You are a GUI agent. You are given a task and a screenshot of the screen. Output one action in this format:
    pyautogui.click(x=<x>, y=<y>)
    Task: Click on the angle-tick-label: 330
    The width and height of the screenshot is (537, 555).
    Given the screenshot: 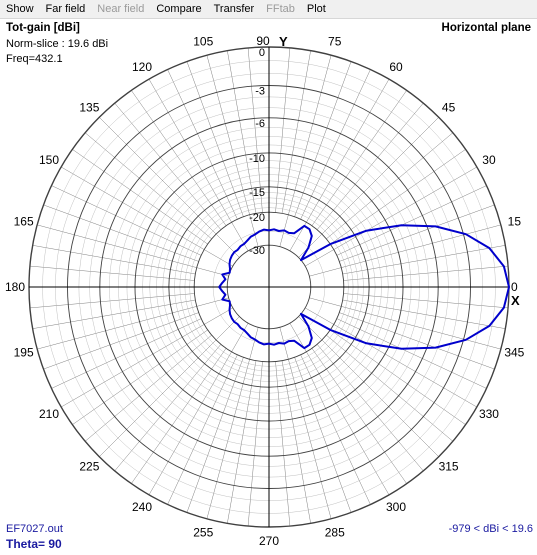 What is the action you would take?
    pyautogui.click(x=489, y=414)
    